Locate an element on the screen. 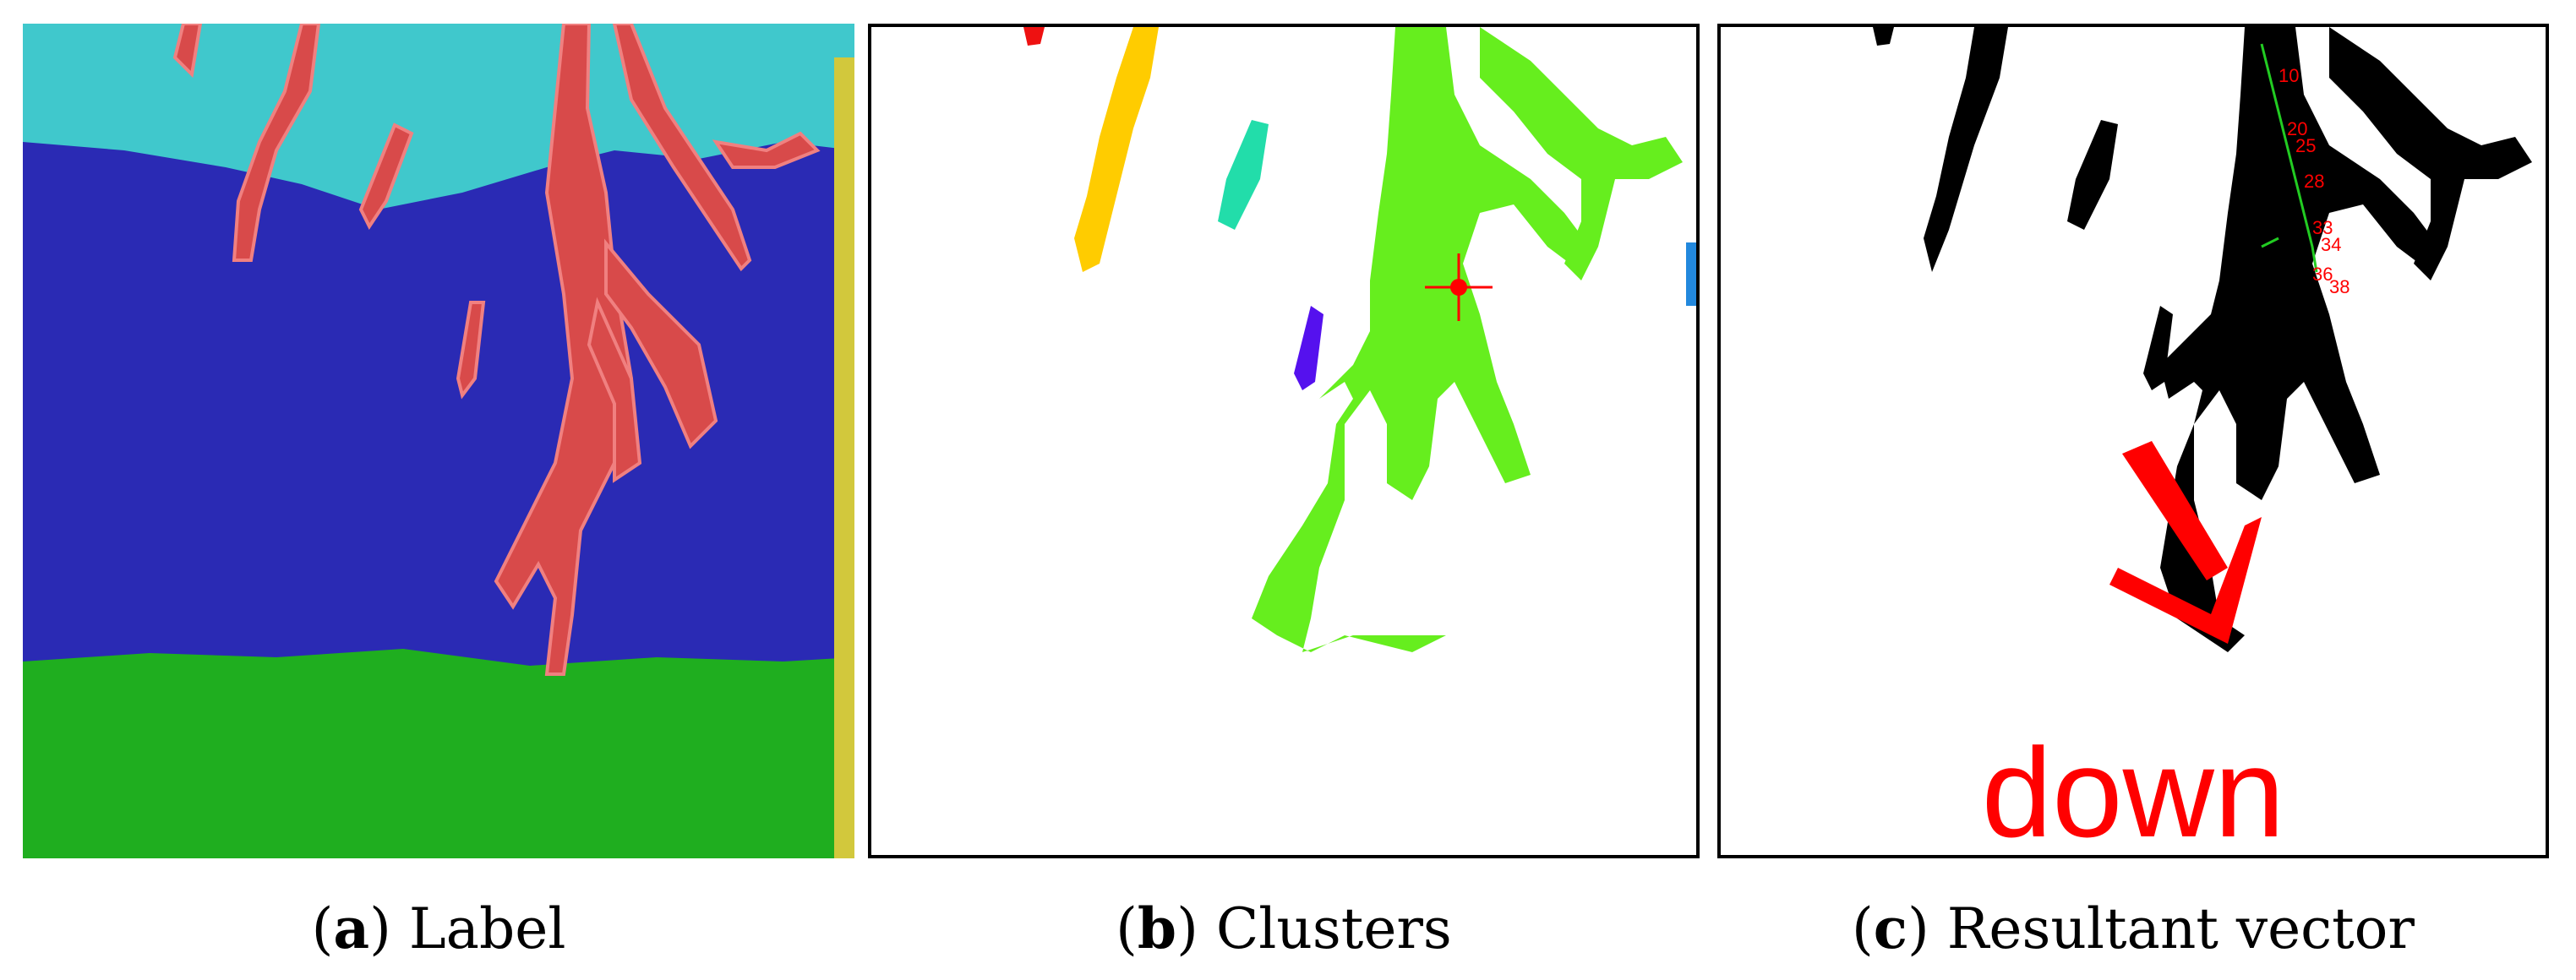  yellow-cluster is located at coordinates (1116, 149).